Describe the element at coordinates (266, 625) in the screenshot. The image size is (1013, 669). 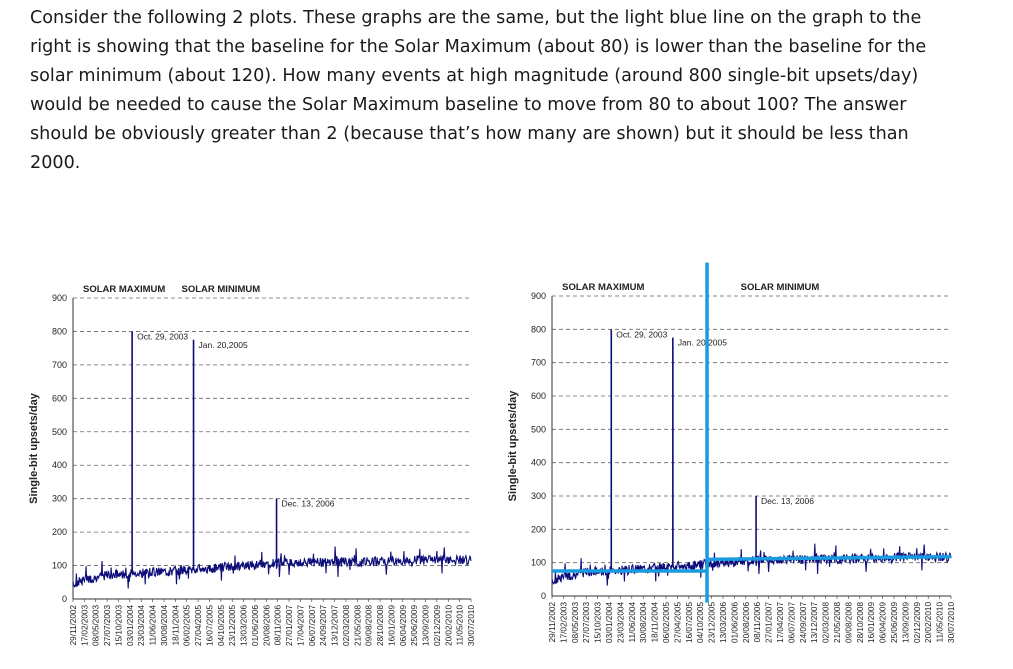
I see `x-tick-label: 20/08/2006` at that location.